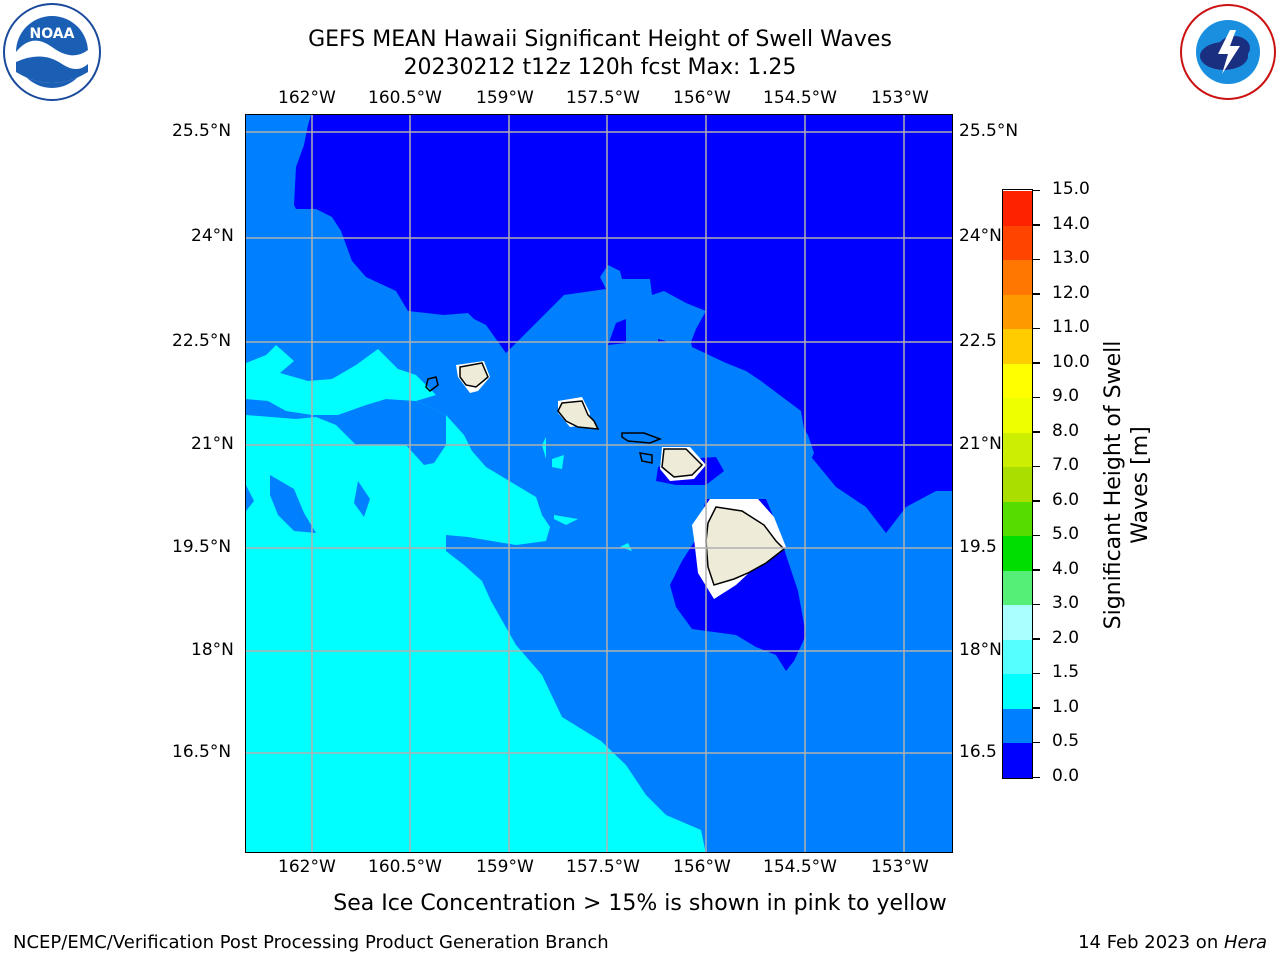  I want to click on colorbar, so click(1017, 484).